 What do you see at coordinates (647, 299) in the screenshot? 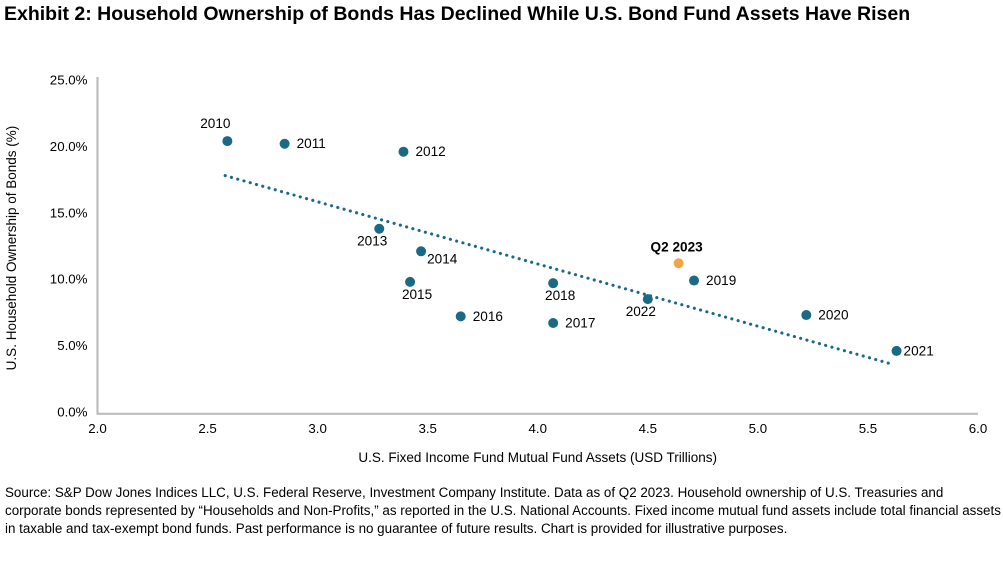
I see `data-point-2022` at bounding box center [647, 299].